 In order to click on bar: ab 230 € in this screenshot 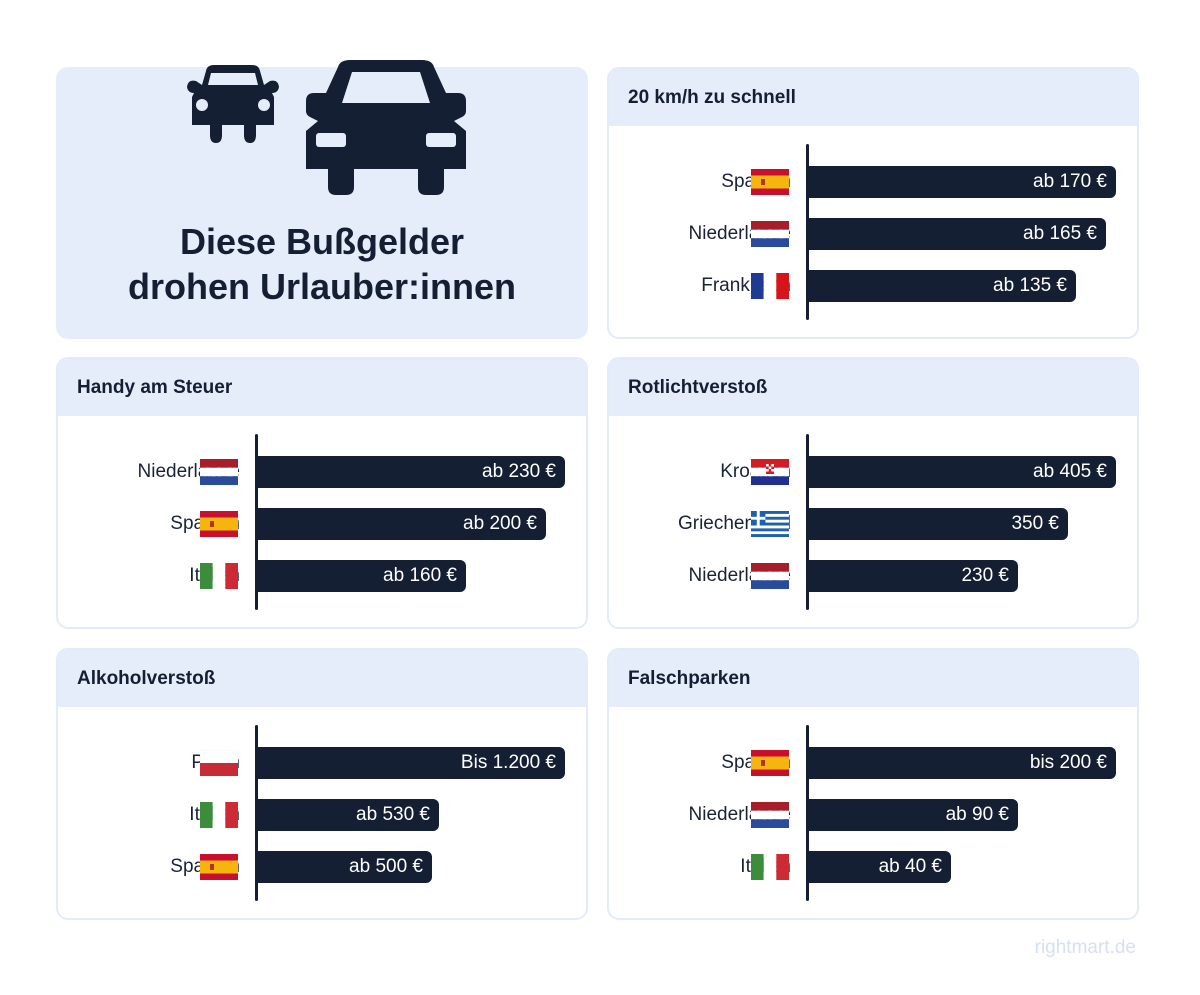, I will do `click(411, 472)`.